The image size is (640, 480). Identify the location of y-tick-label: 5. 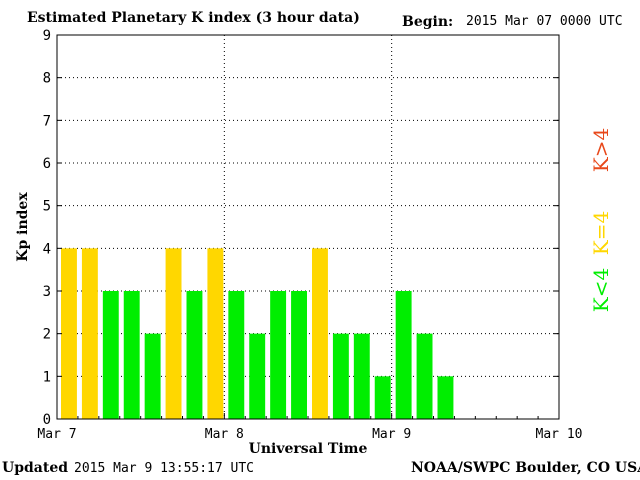
(47, 207).